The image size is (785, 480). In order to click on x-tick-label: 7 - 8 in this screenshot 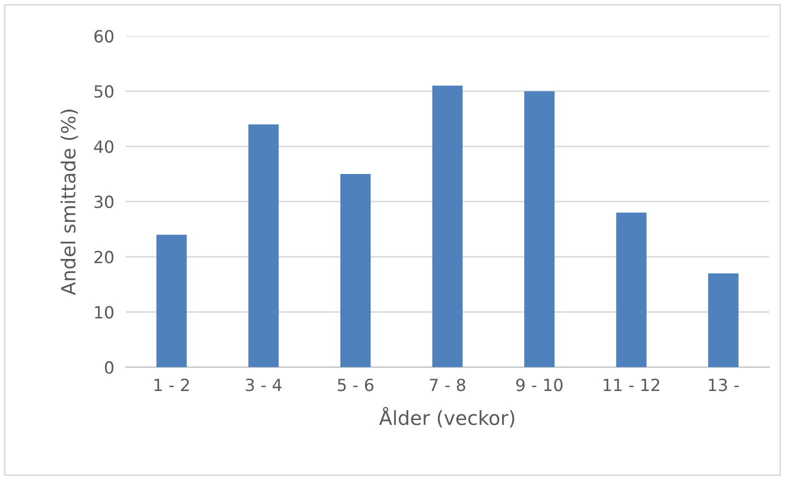, I will do `click(448, 385)`.